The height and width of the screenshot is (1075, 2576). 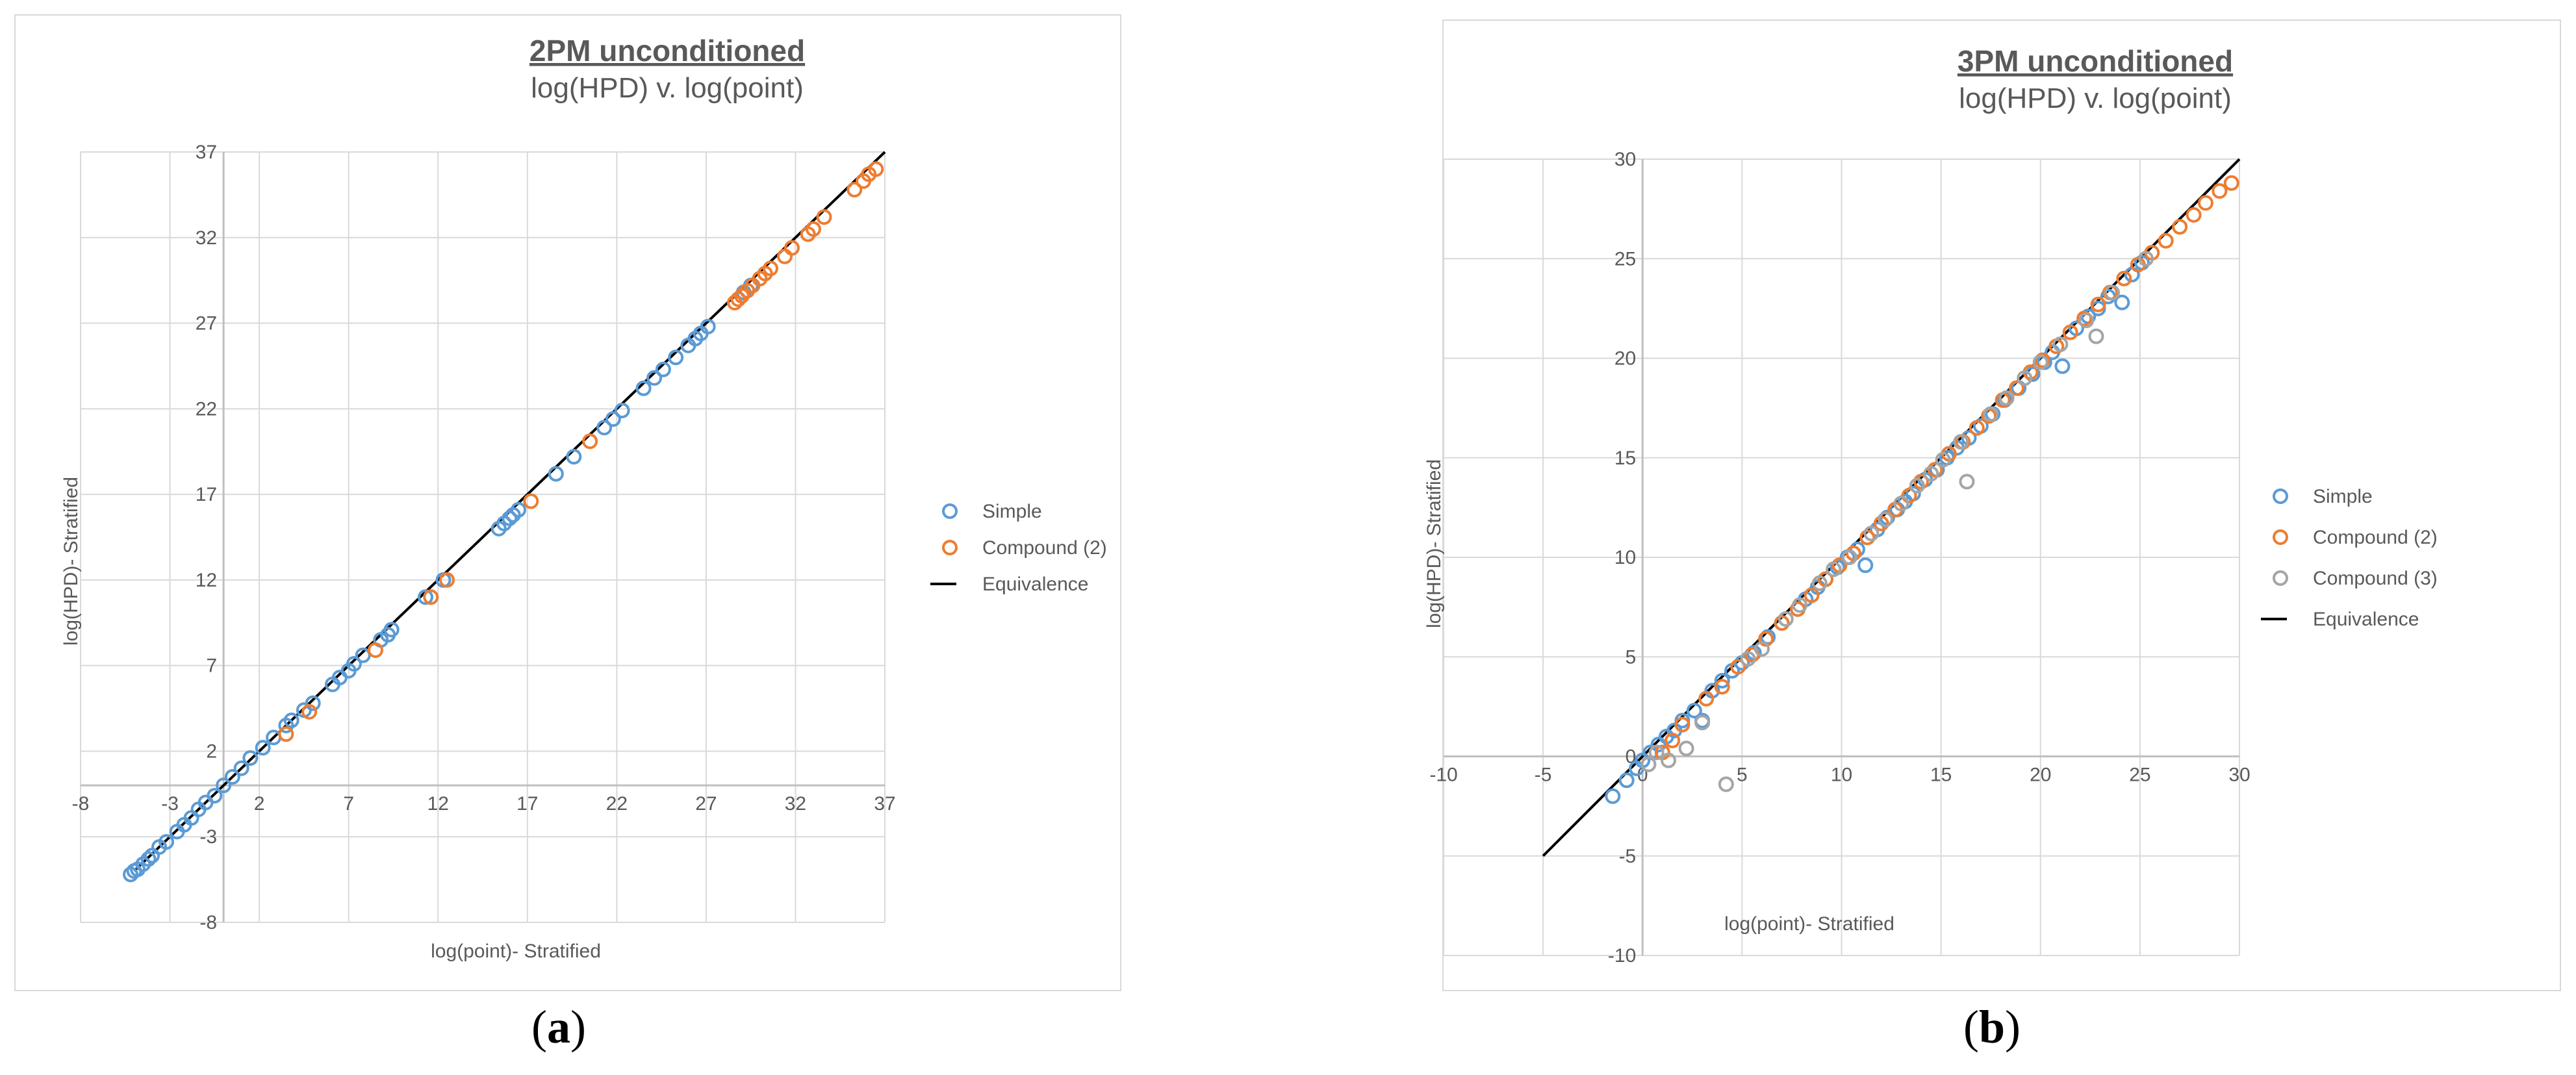 I want to click on x-tick-label: -3, so click(x=170, y=804).